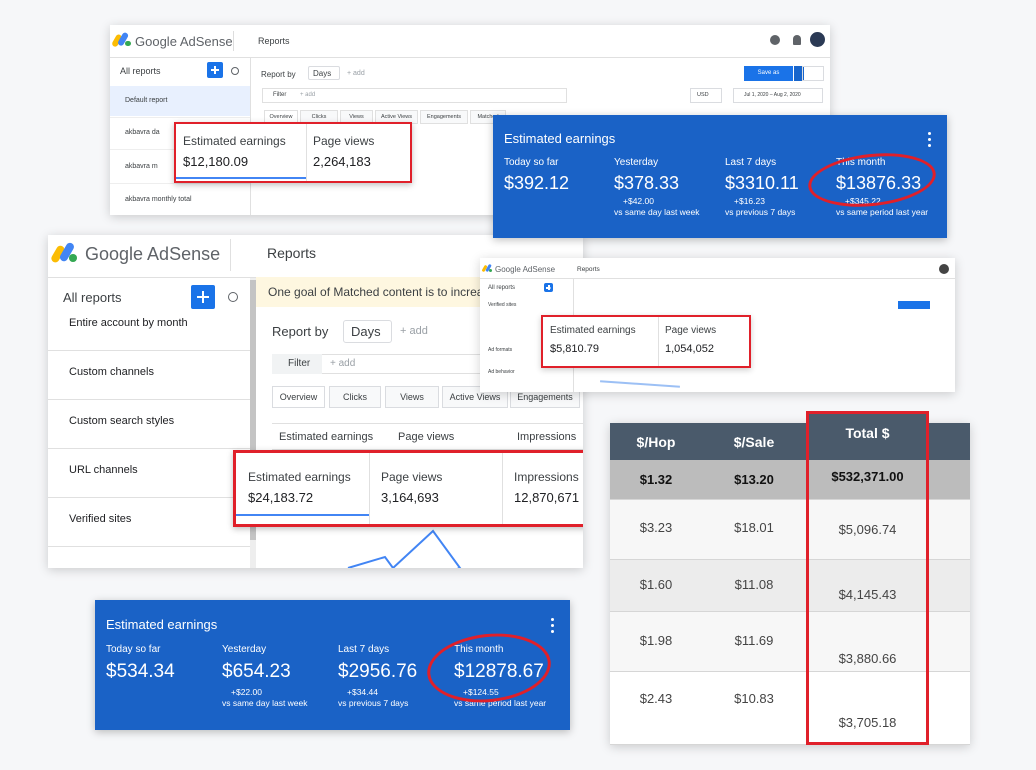 The height and width of the screenshot is (770, 1036). I want to click on stat-delta: +$42.00, so click(638, 201).